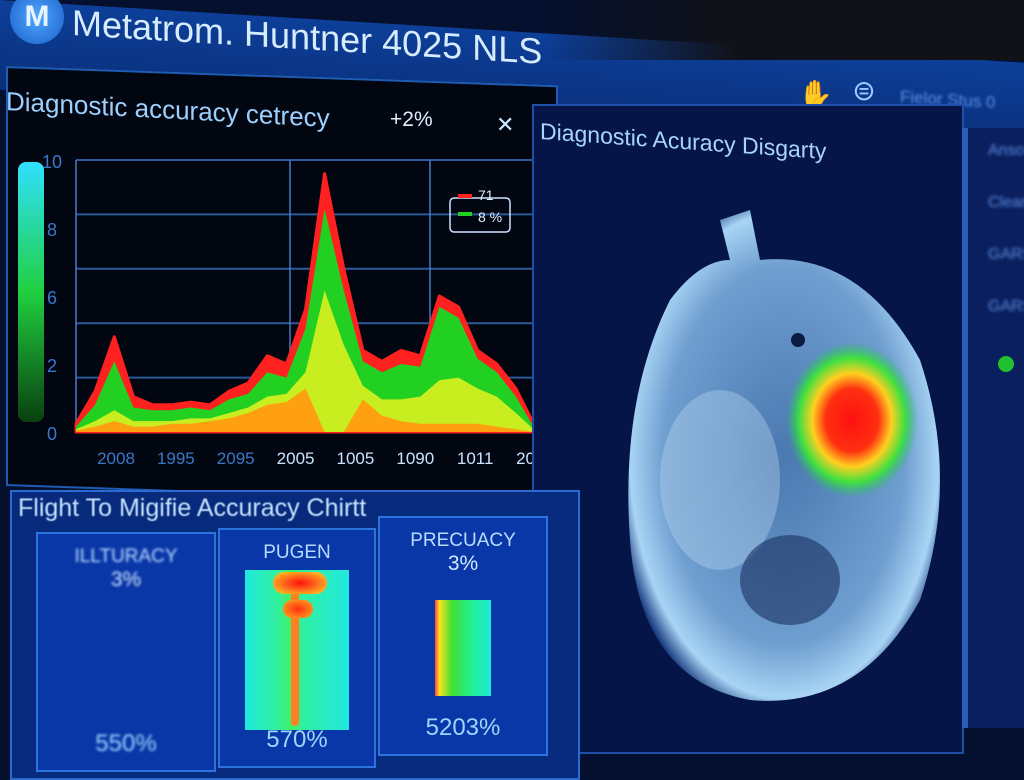 The width and height of the screenshot is (1024, 780). What do you see at coordinates (297, 552) in the screenshot?
I see `metric-label: PUGEN` at bounding box center [297, 552].